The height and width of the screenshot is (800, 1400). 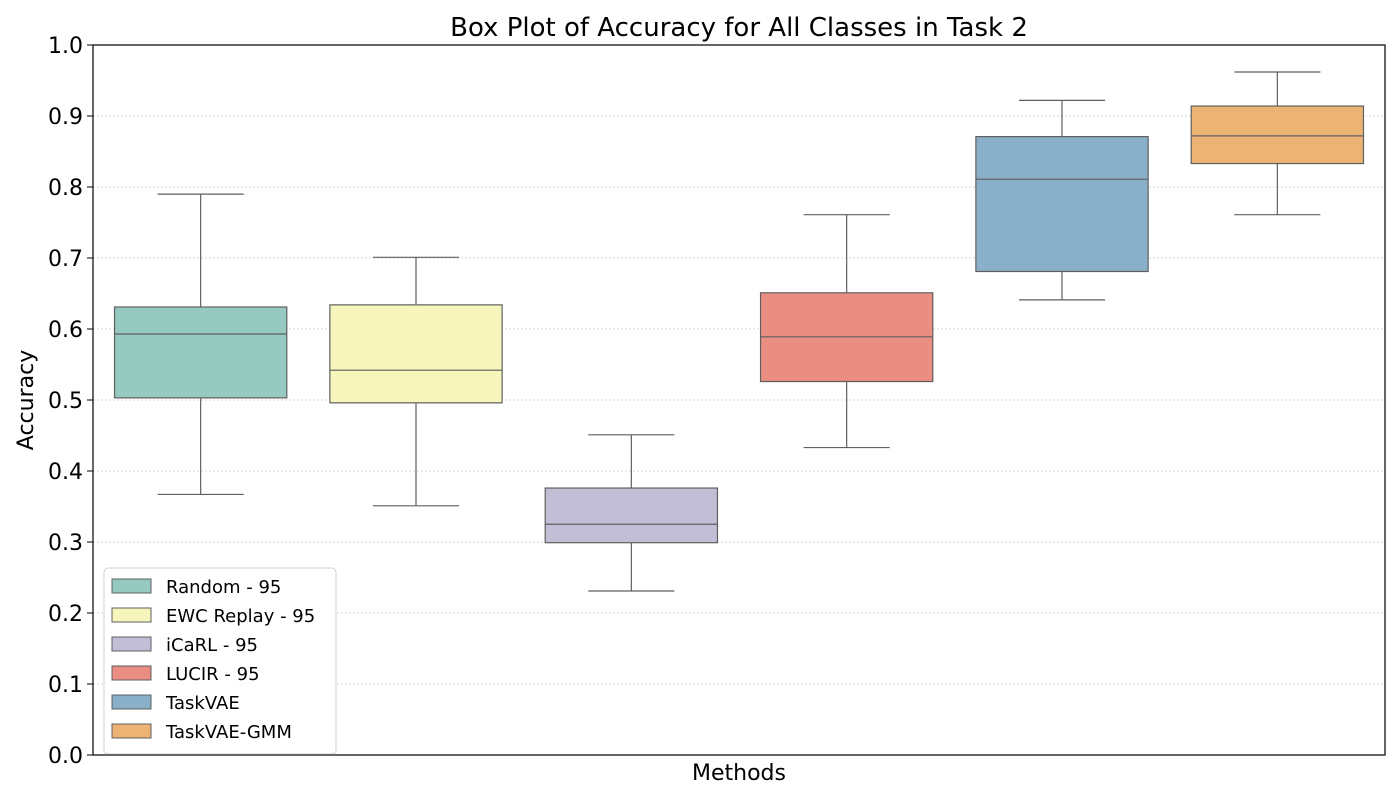 I want to click on x-axis-label: Methods, so click(x=739, y=773).